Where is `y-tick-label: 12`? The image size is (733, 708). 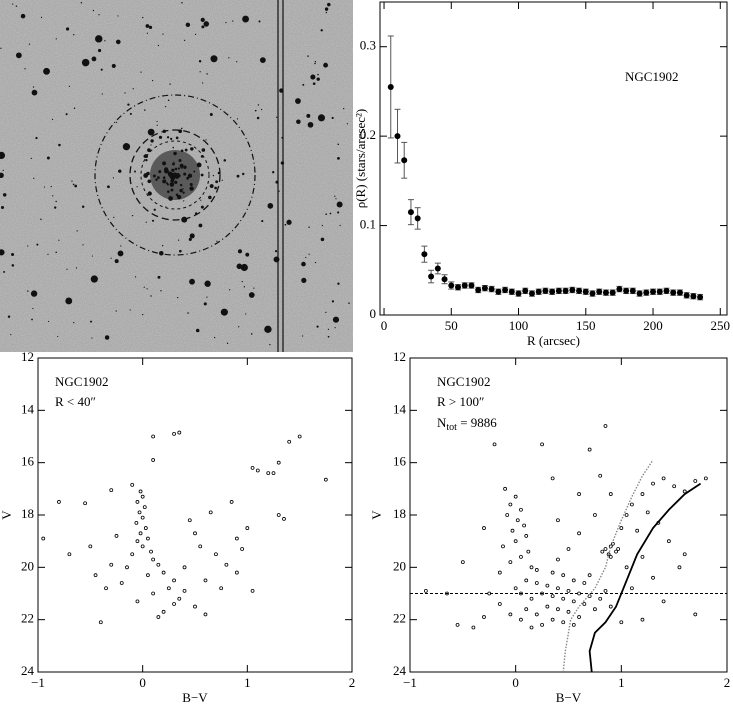 y-tick-label: 12 is located at coordinates (399, 356).